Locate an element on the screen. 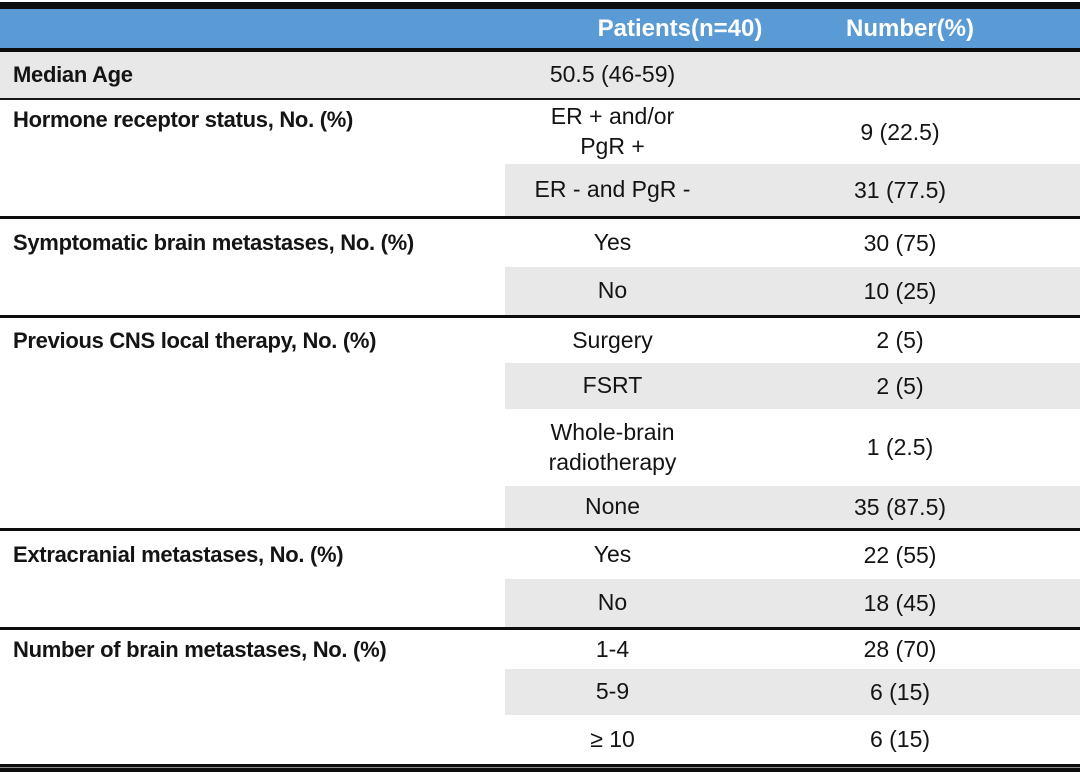 The width and height of the screenshot is (1080, 781). table-row: None 35 (87.5) is located at coordinates (540, 507).